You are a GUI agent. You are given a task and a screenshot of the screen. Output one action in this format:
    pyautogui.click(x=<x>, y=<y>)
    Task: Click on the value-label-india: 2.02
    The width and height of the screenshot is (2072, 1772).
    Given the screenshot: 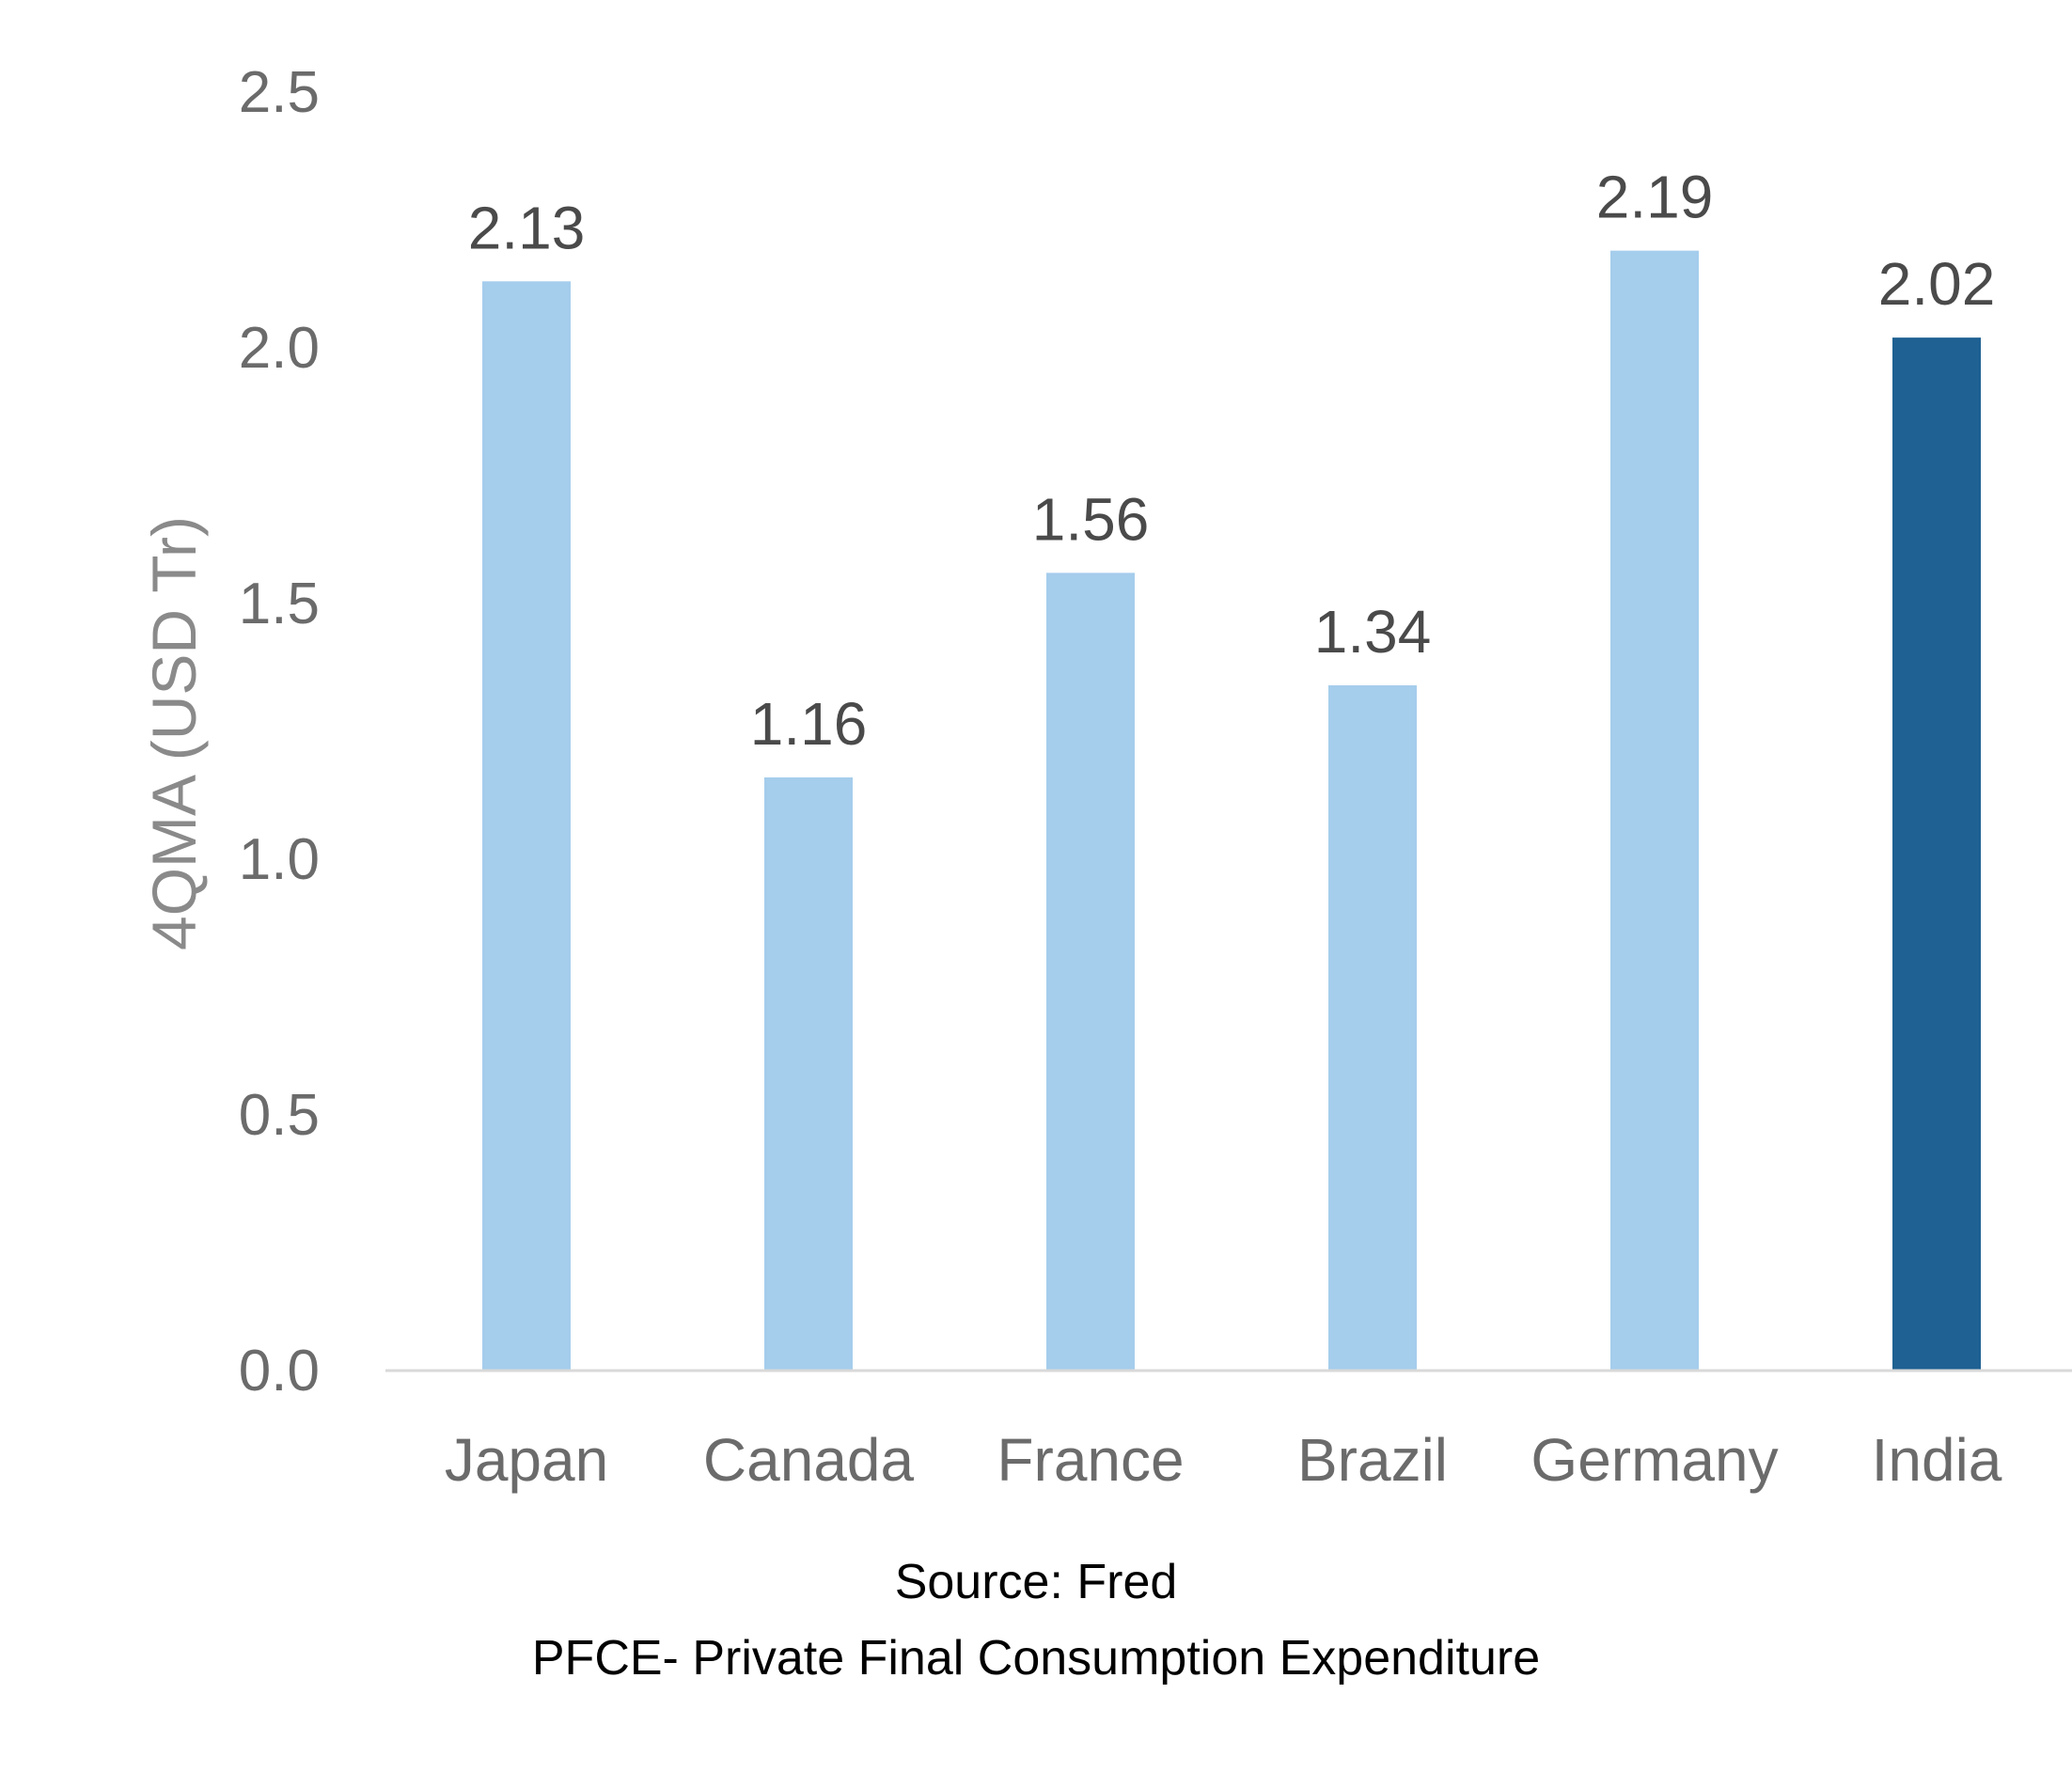 What is the action you would take?
    pyautogui.click(x=1937, y=284)
    